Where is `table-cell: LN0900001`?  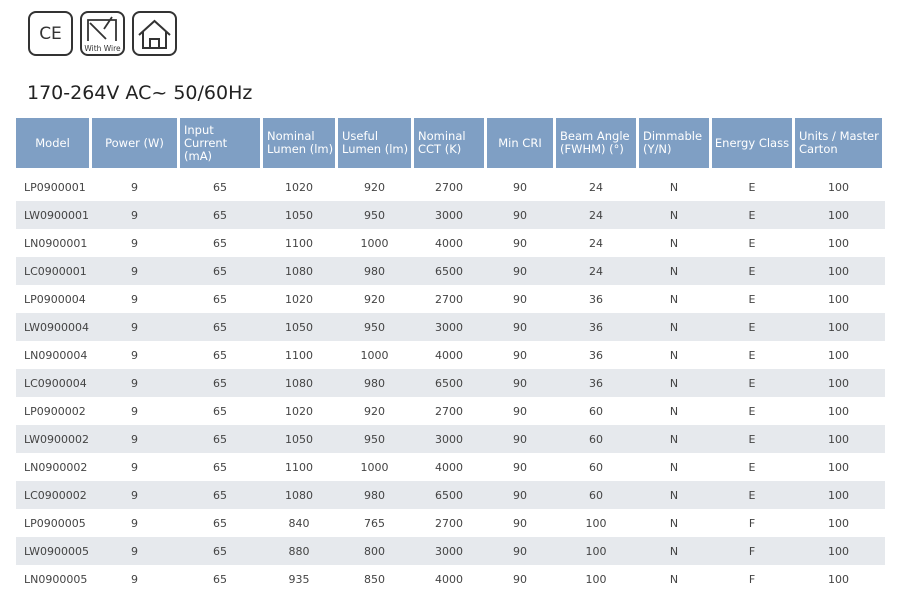
table-cell: LN0900001 is located at coordinates (56, 243).